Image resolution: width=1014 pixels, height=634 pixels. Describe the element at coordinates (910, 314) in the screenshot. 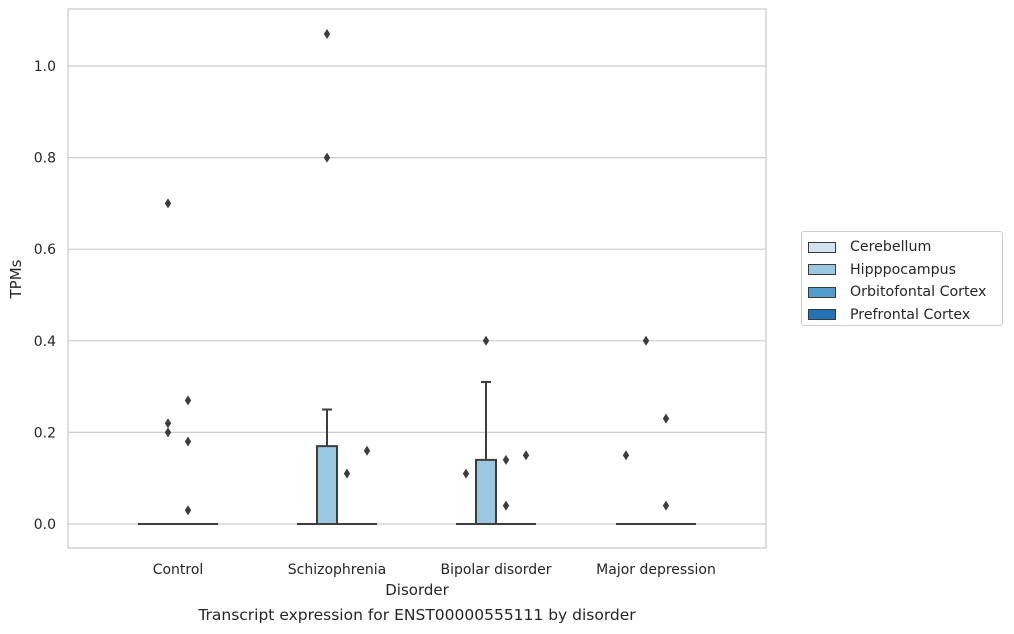

I see `legend-label: Prefrontal Cortex` at that location.